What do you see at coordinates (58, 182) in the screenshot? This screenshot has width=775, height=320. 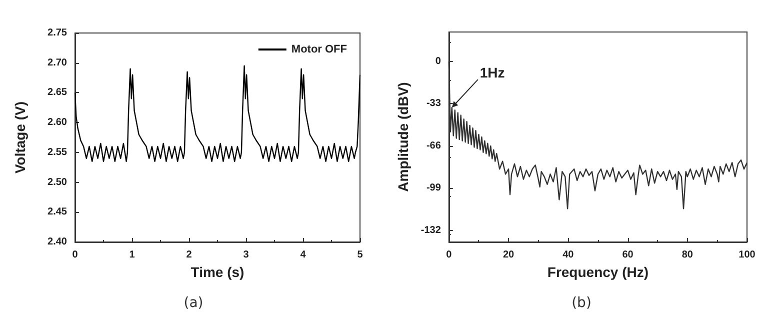 I see `y-tick-label: 2.50` at bounding box center [58, 182].